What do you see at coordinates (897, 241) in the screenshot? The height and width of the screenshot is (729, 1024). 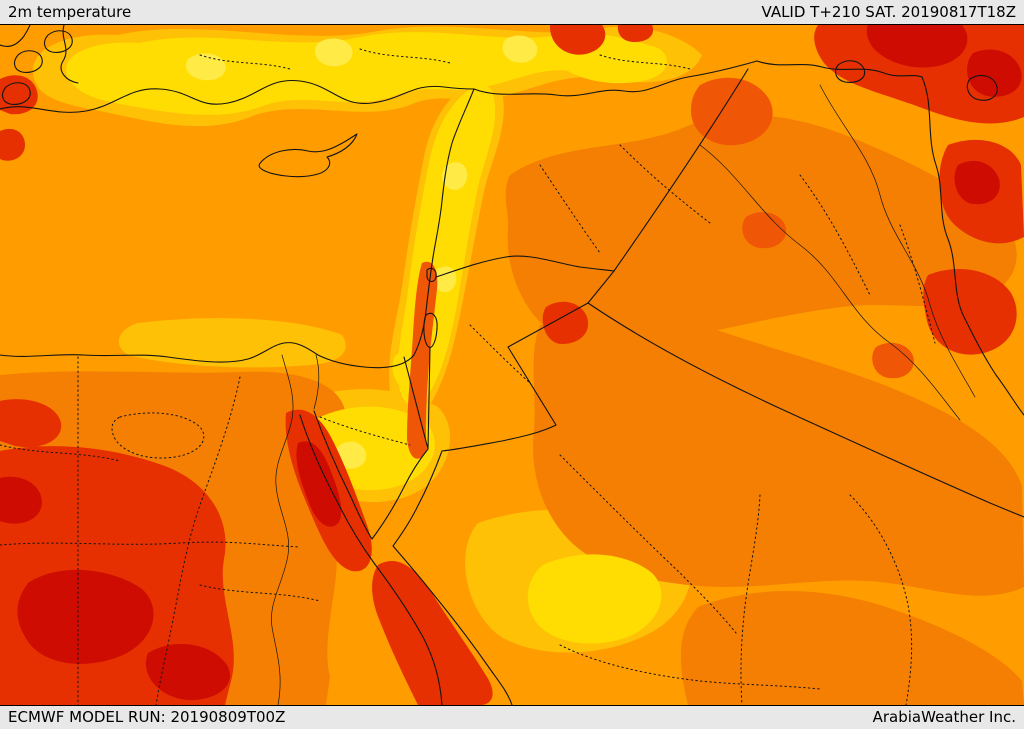 I see `tigris-river` at bounding box center [897, 241].